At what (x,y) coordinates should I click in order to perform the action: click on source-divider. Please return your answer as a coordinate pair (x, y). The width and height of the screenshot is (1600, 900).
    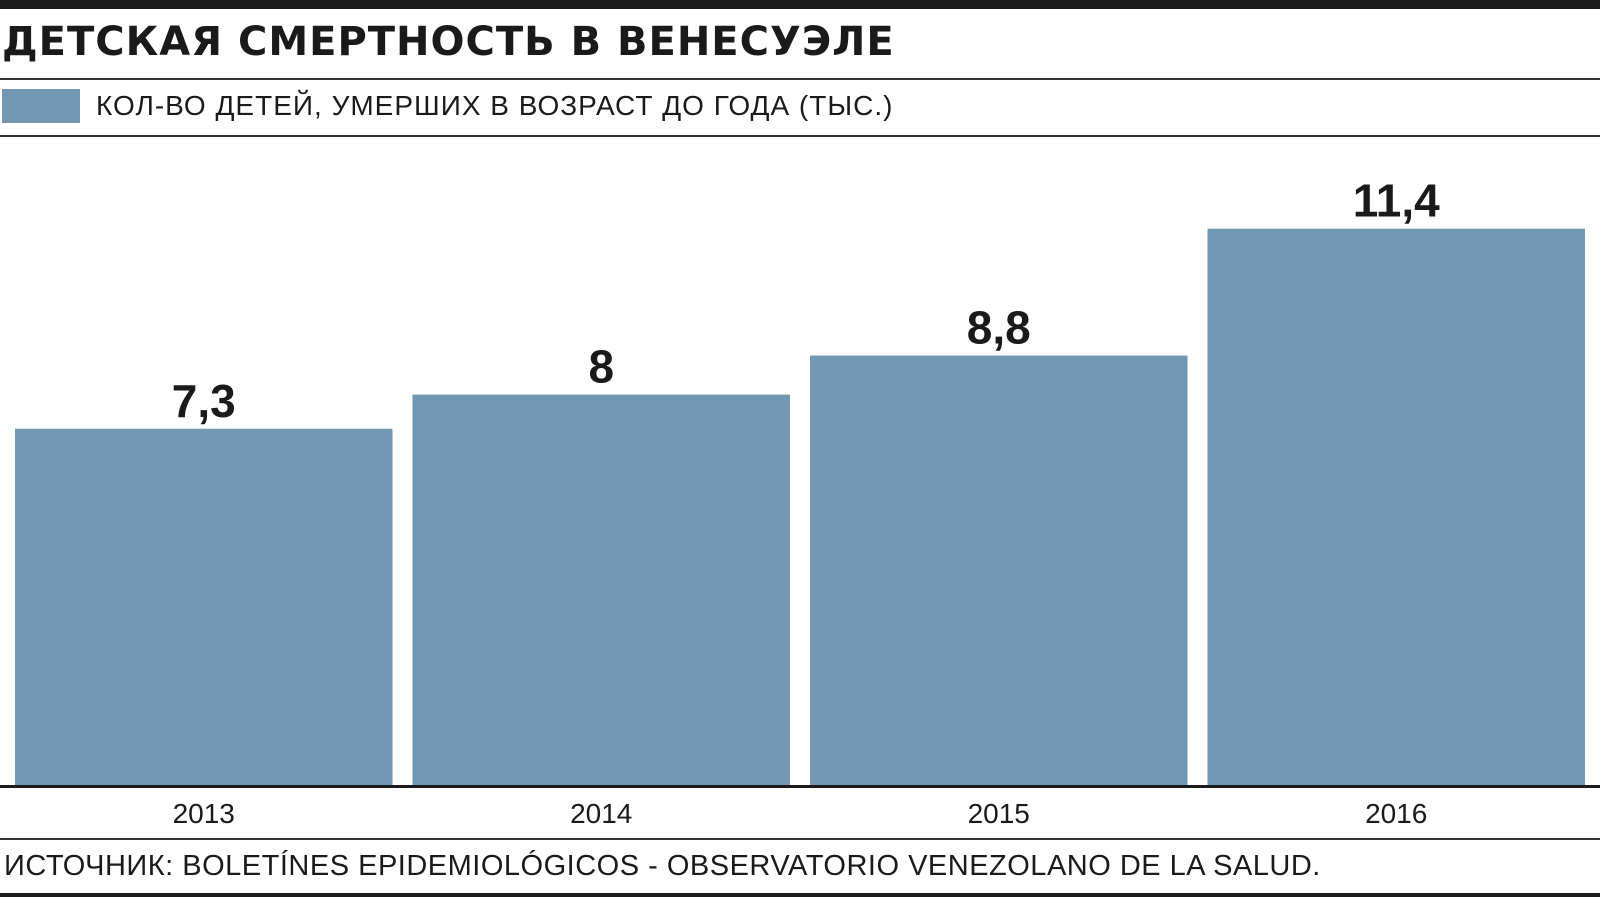
    Looking at the image, I should click on (800, 839).